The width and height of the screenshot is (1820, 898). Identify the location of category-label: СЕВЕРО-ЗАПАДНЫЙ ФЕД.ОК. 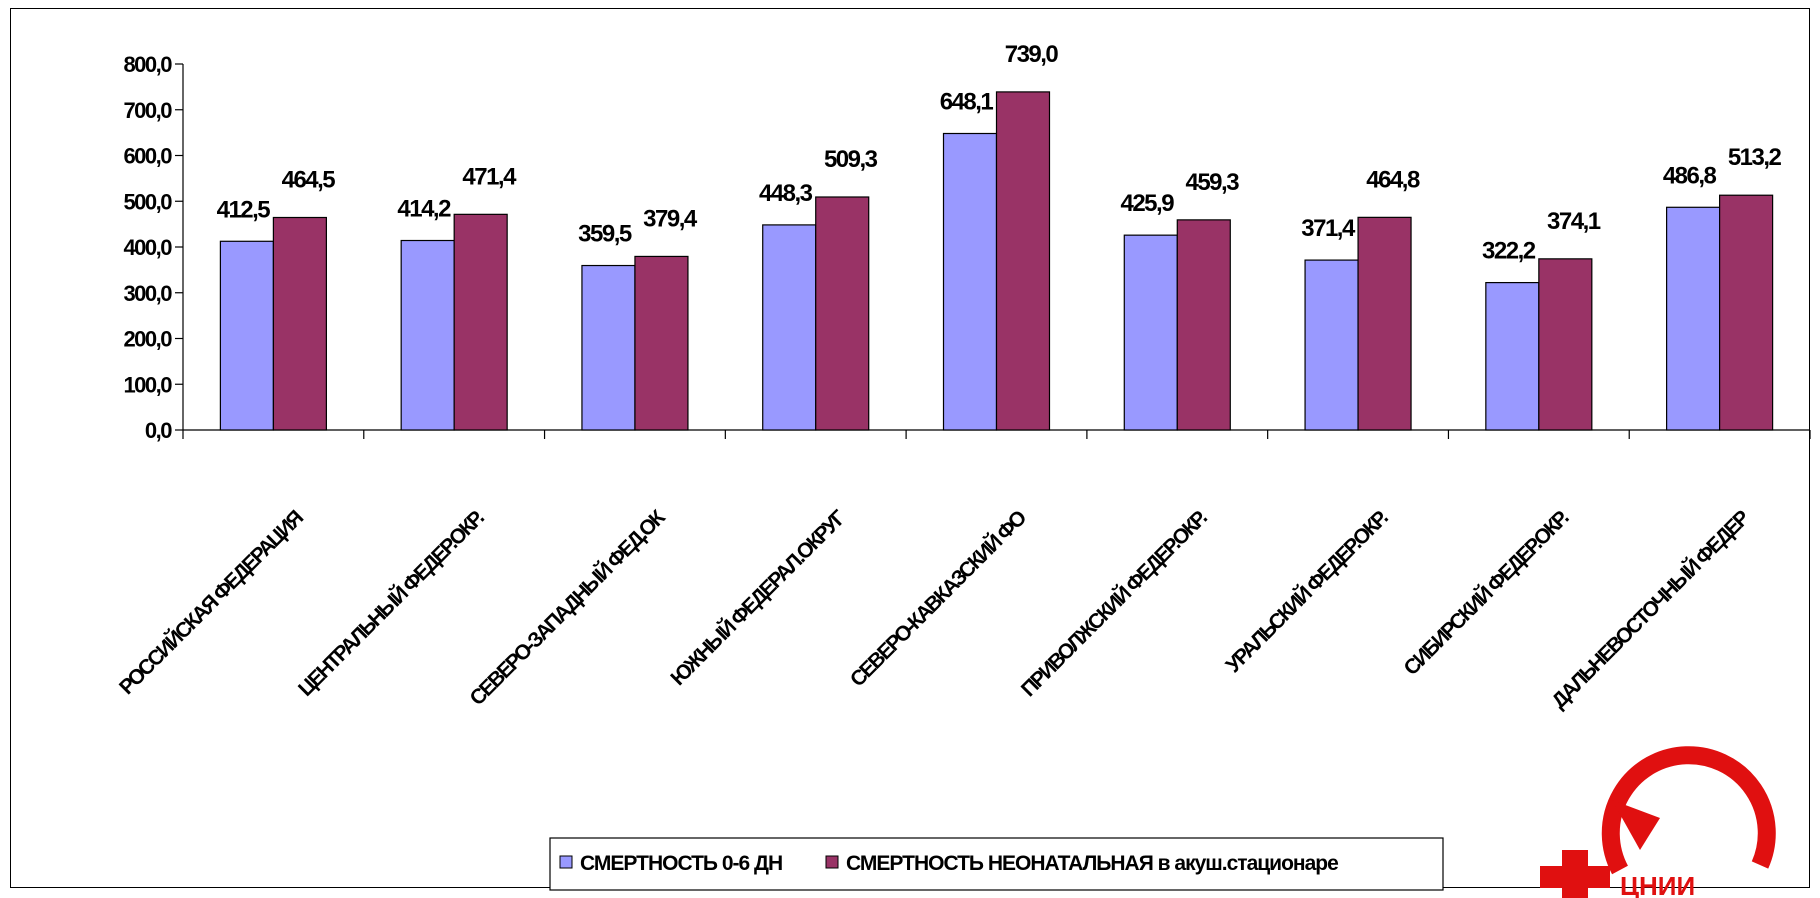
(567, 607).